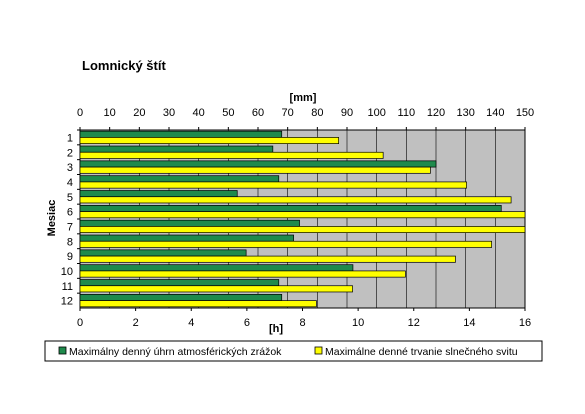 The width and height of the screenshot is (585, 414). I want to click on top-tick-label: 140, so click(495, 113).